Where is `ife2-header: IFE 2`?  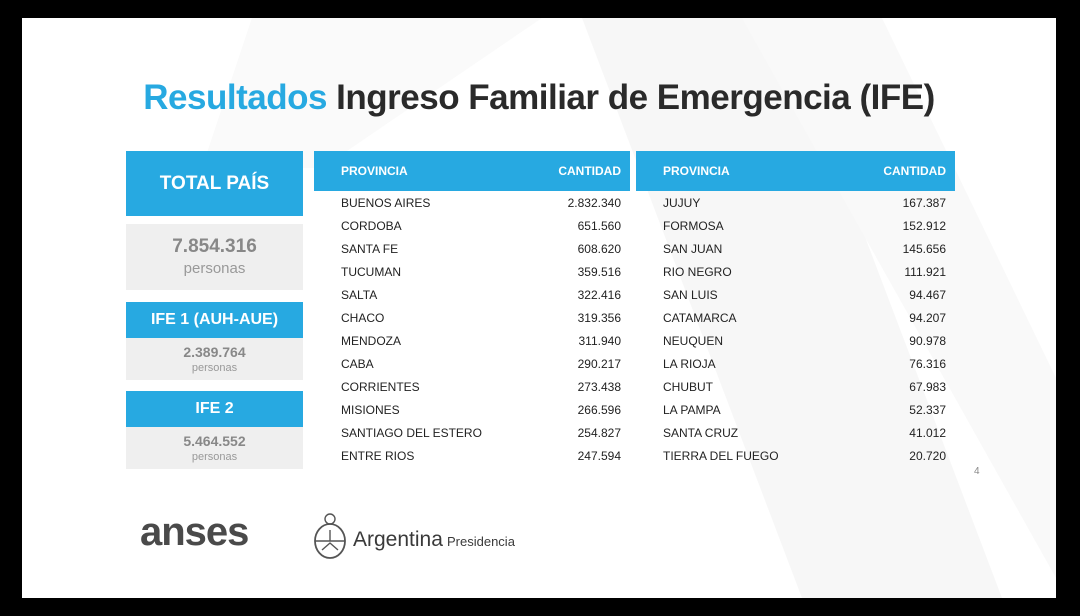 ife2-header: IFE 2 is located at coordinates (214, 409).